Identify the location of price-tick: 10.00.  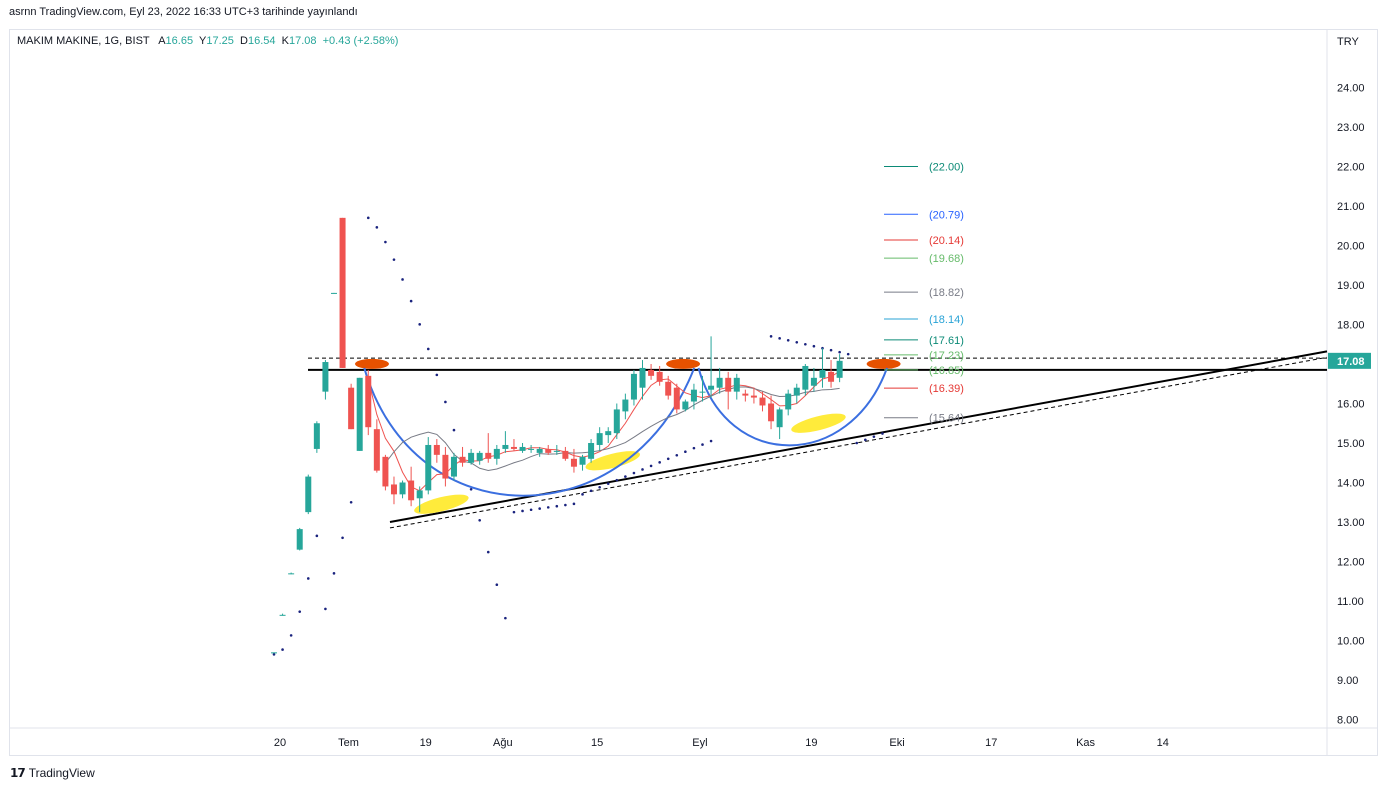
(1351, 642).